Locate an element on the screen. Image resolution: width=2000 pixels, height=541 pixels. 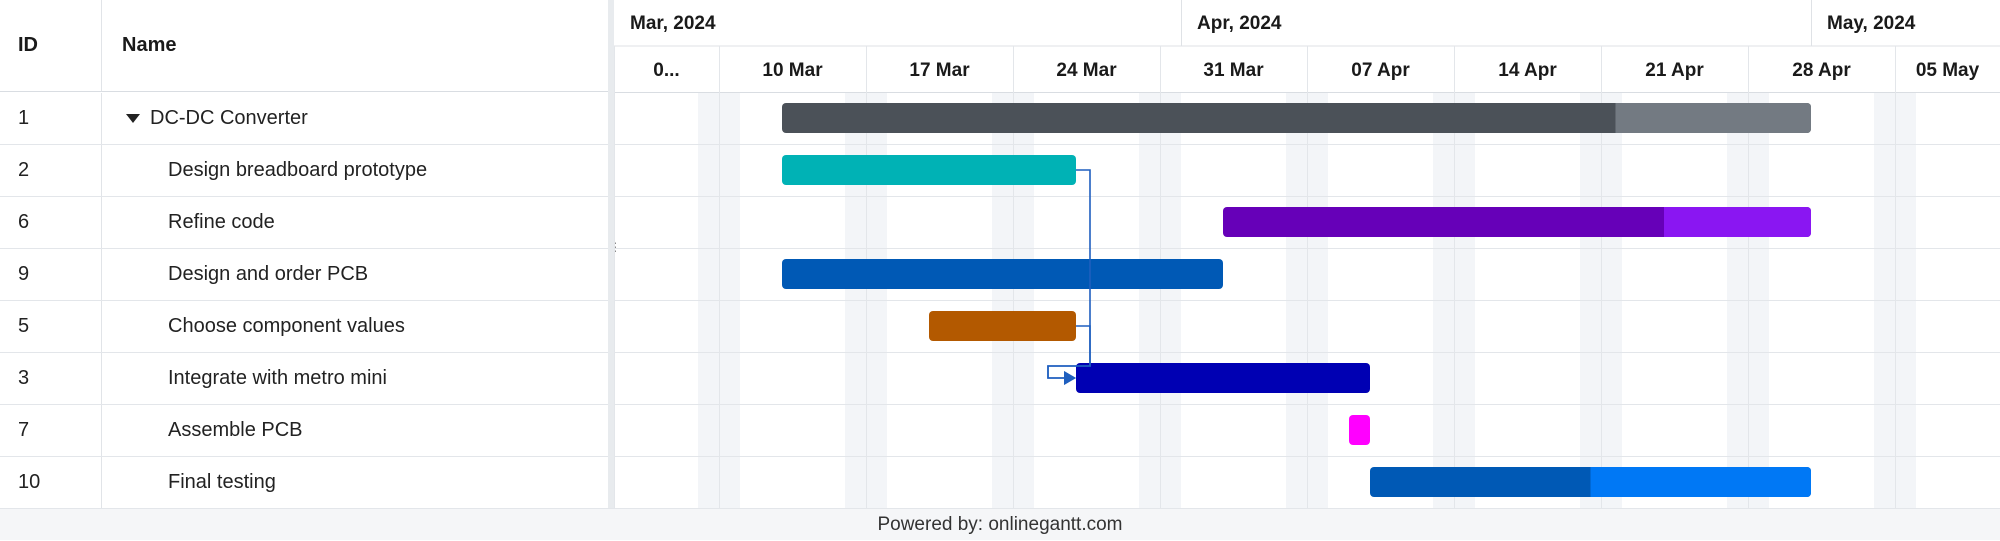
task-id-cell: 10 is located at coordinates (51, 482).